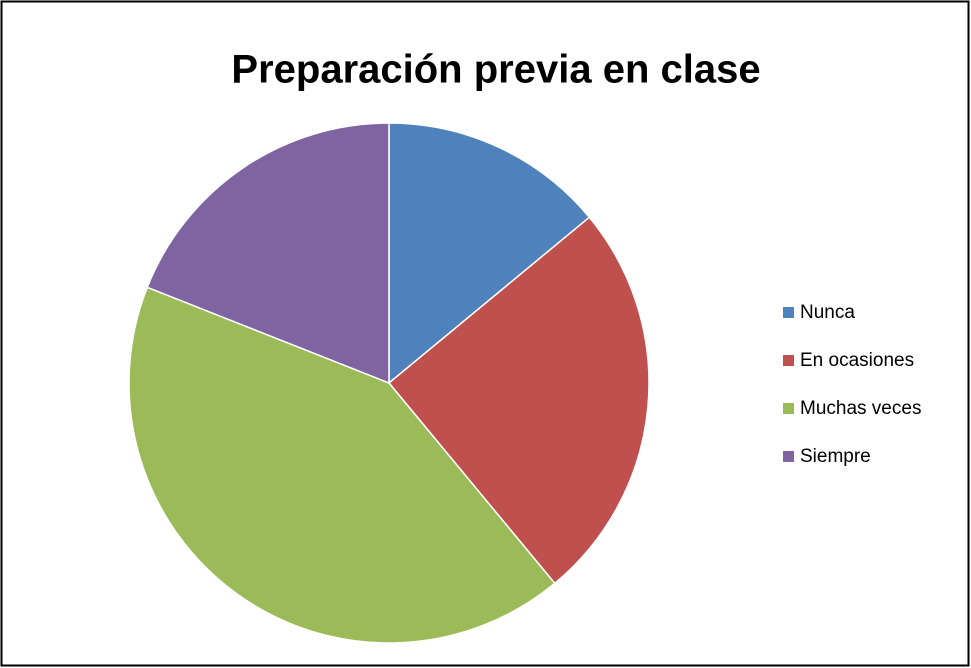  What do you see at coordinates (827, 312) in the screenshot?
I see `legend-label: Nunca` at bounding box center [827, 312].